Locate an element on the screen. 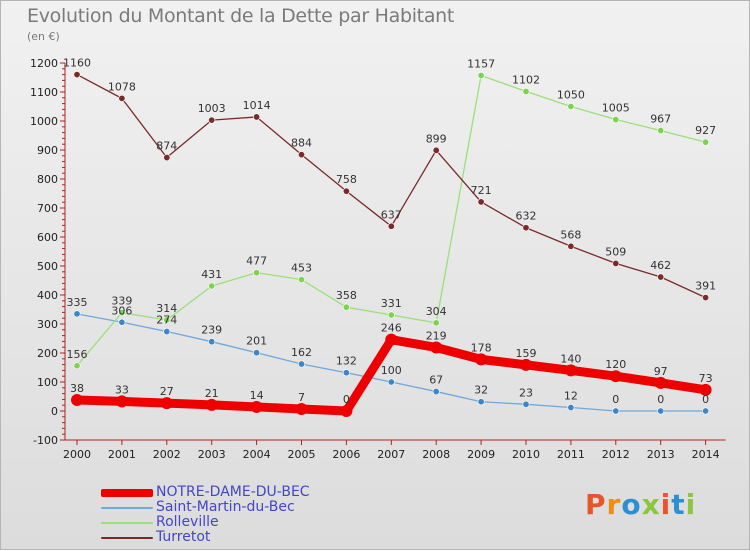  data-label: 1014 is located at coordinates (257, 105).